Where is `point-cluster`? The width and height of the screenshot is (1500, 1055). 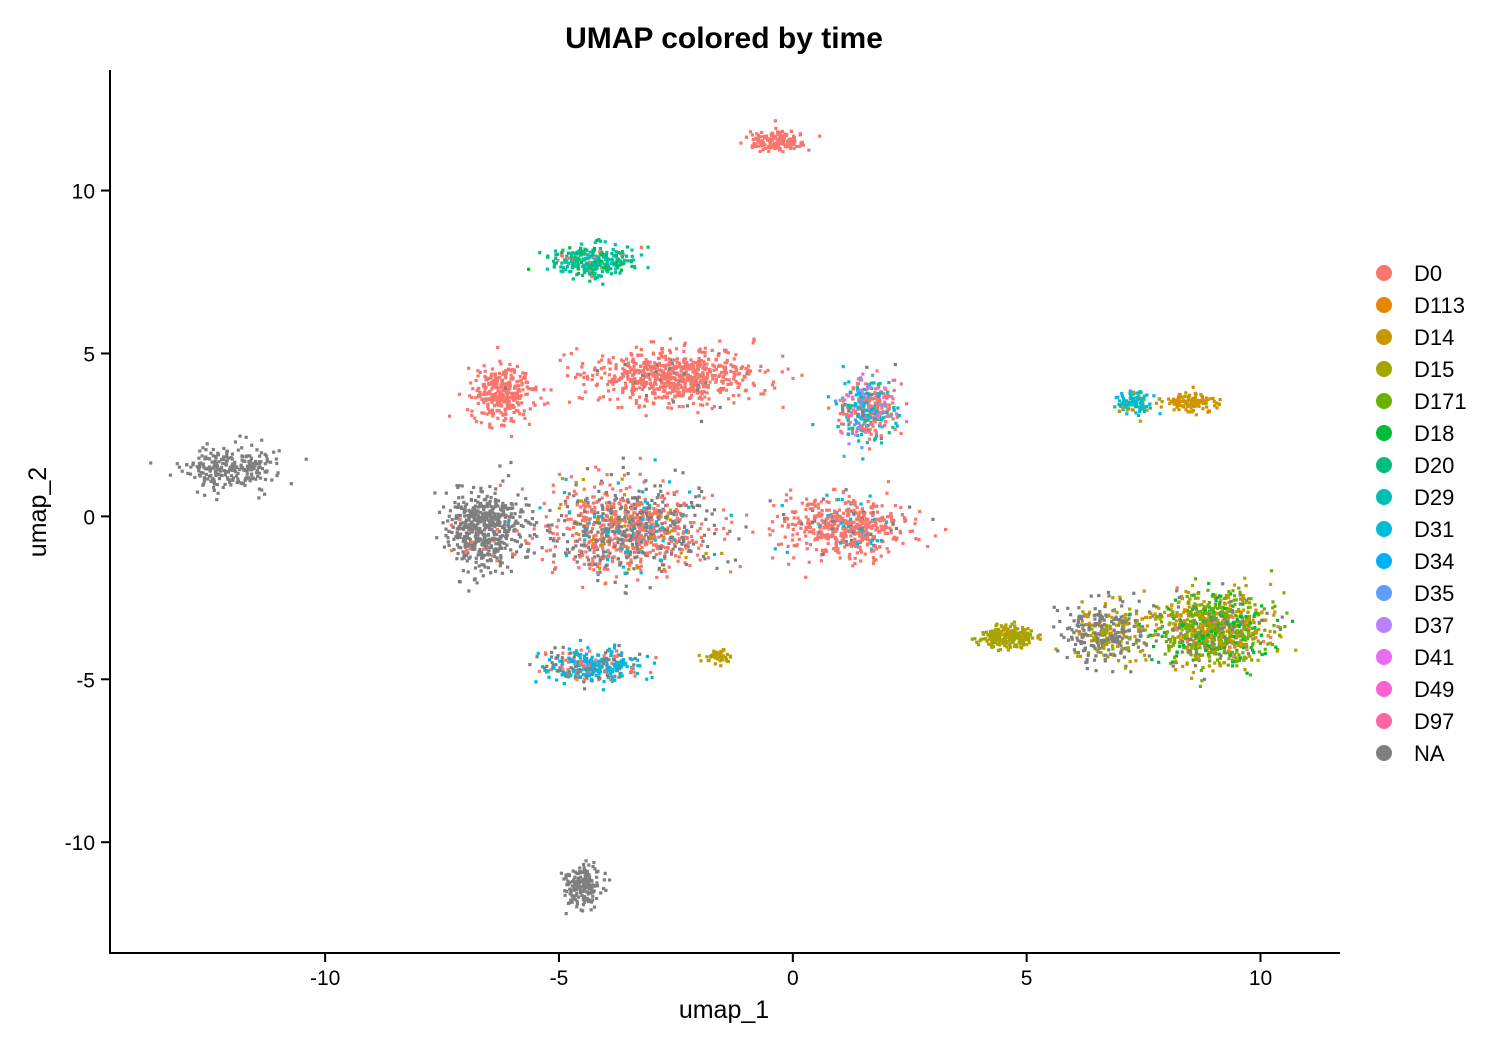 point-cluster is located at coordinates (654, 380).